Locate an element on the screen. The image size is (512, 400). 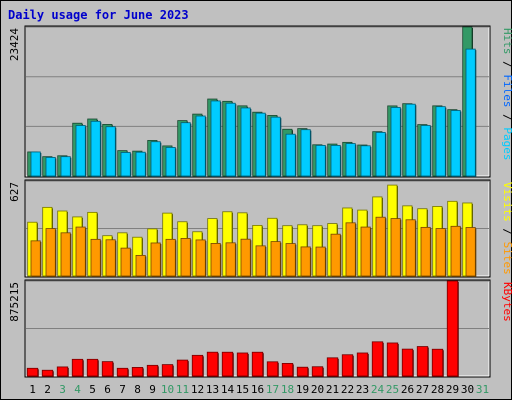
day-label: 26 is located at coordinates (407, 389).